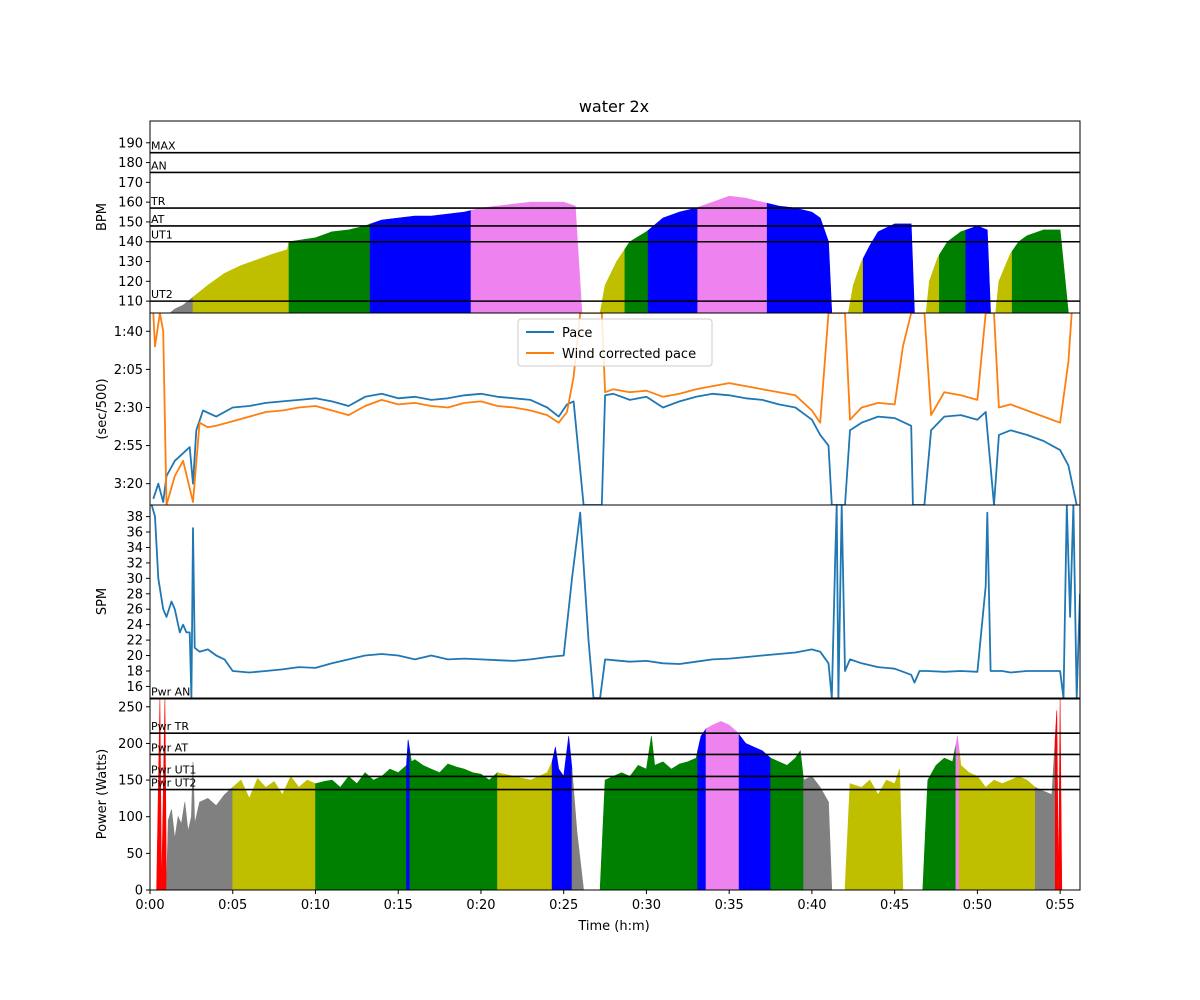 The width and height of the screenshot is (1200, 1000). I want to click on pace-y-tick-label: 2:55, so click(128, 446).